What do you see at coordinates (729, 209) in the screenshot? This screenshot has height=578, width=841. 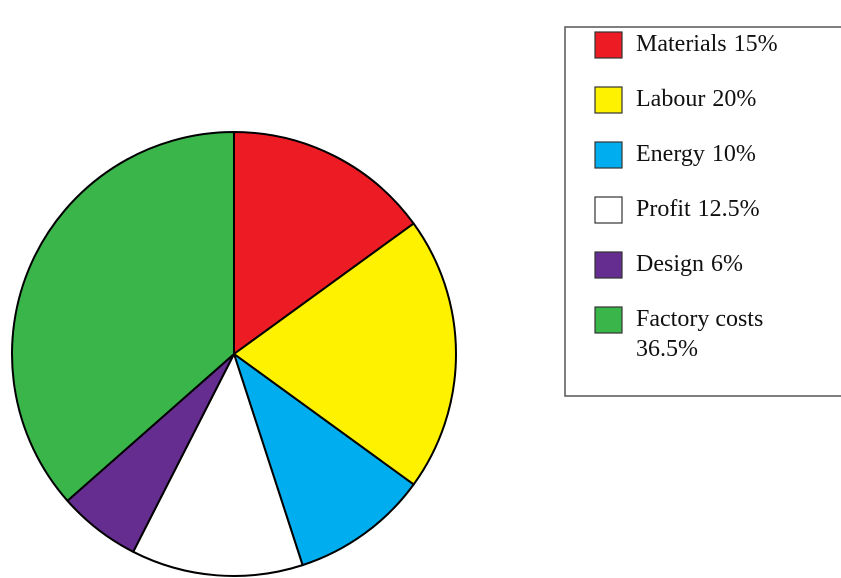 I see `legend-value: 12.5%` at bounding box center [729, 209].